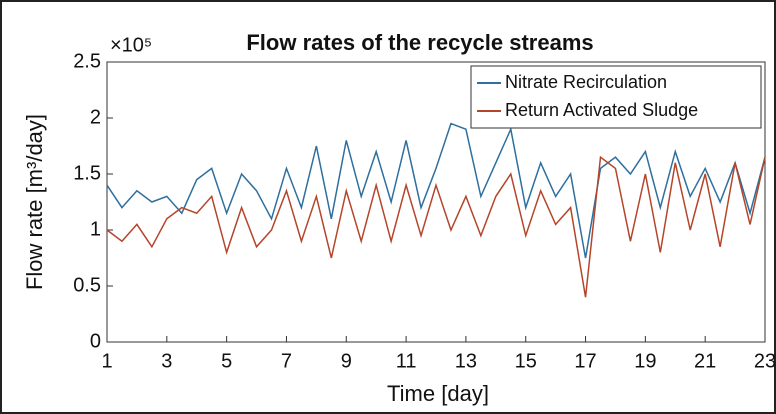 Image resolution: width=776 pixels, height=414 pixels. Describe the element at coordinates (601, 110) in the screenshot. I see `legend-label: Return Activated Sludge` at that location.